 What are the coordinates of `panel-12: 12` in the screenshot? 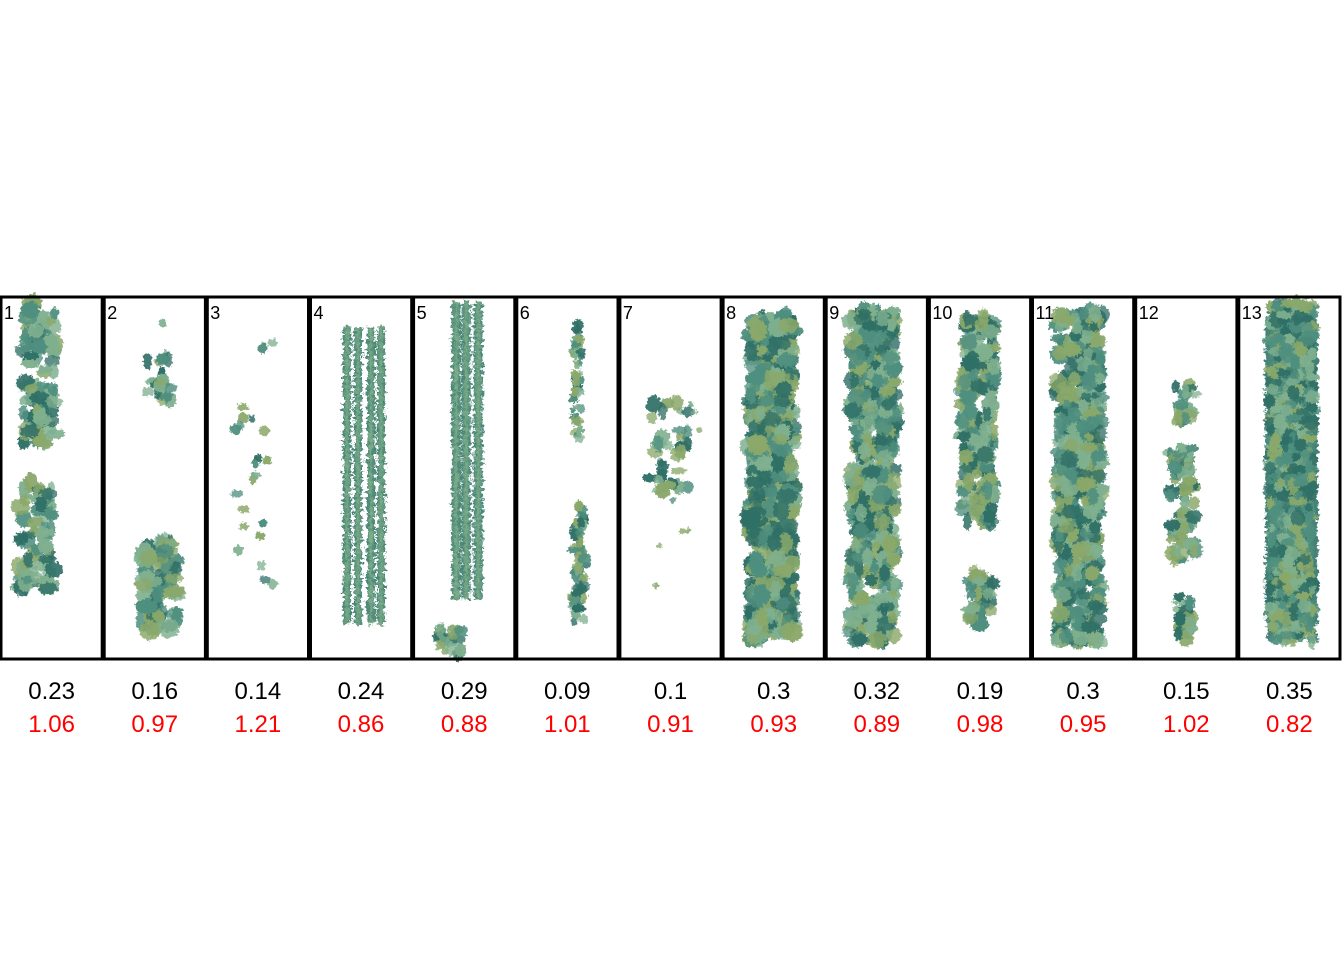 It's located at (1186, 478).